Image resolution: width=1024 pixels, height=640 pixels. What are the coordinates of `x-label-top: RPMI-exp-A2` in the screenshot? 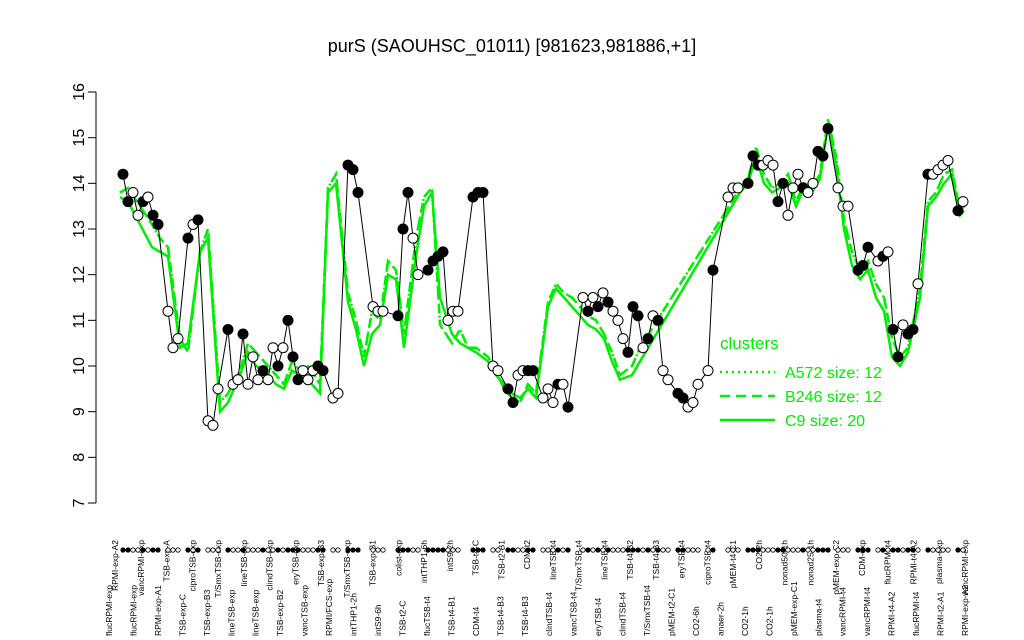 It's located at (115, 565).